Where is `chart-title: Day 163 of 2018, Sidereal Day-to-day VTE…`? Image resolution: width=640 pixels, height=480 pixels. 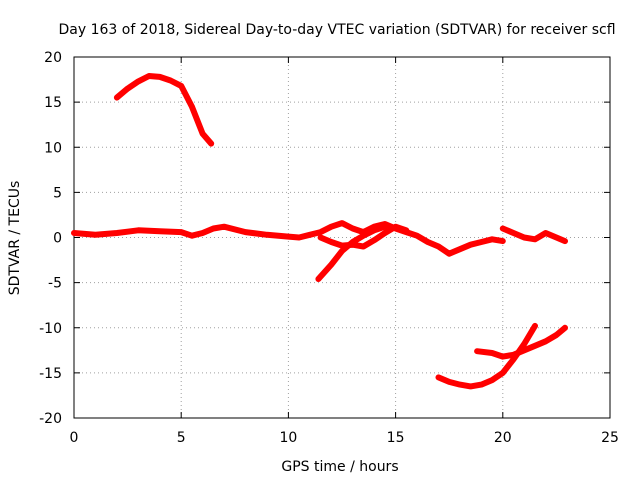
chart-title: Day 163 of 2018, Sidereal Day-to-day VTE… is located at coordinates (336, 30).